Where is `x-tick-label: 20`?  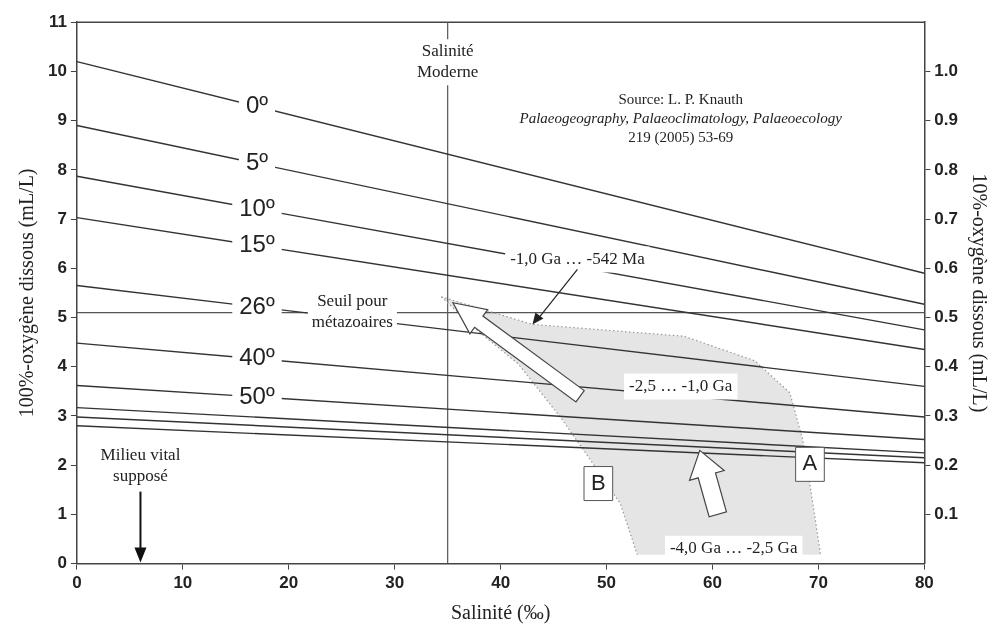 x-tick-label: 20 is located at coordinates (289, 583).